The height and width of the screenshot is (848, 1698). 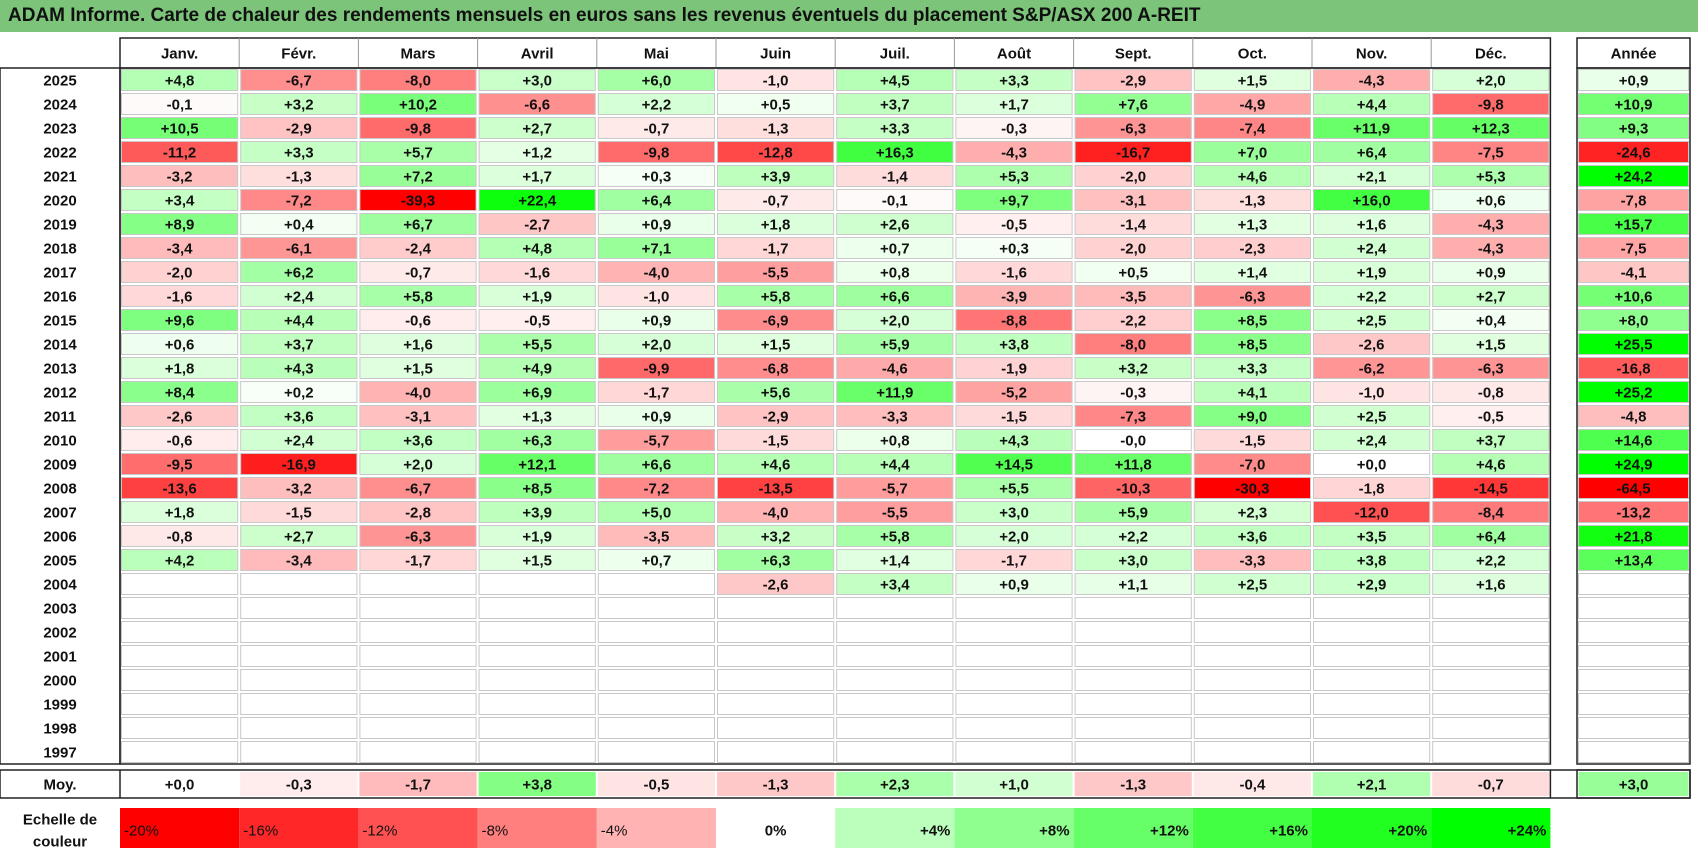 What do you see at coordinates (1014, 585) in the screenshot?
I see `cell-value: +0,9` at bounding box center [1014, 585].